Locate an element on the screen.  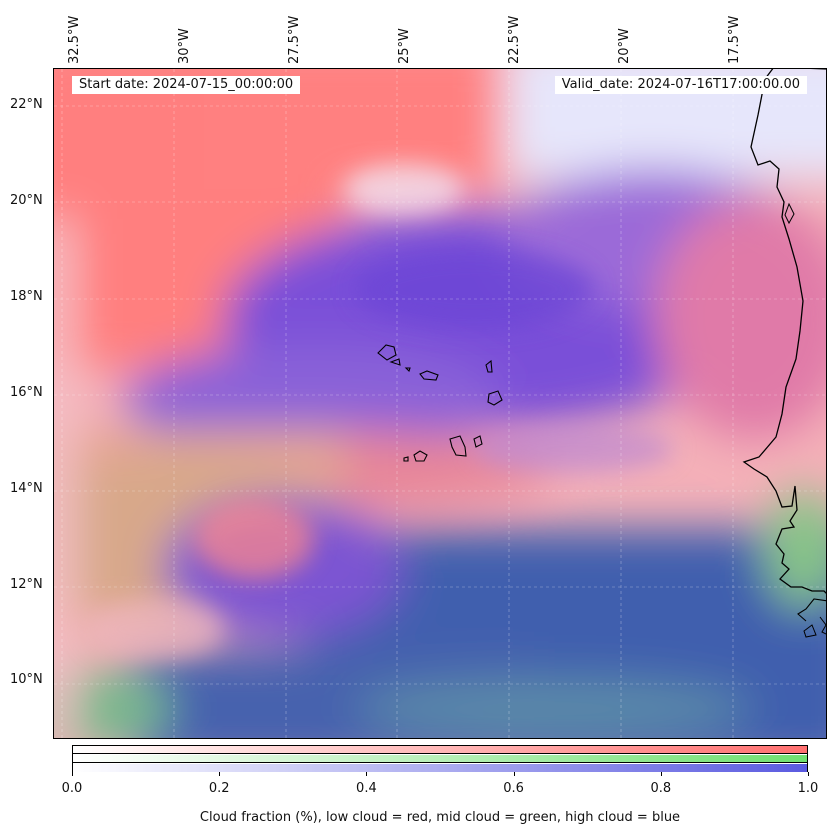
island-sal is located at coordinates (489, 366).